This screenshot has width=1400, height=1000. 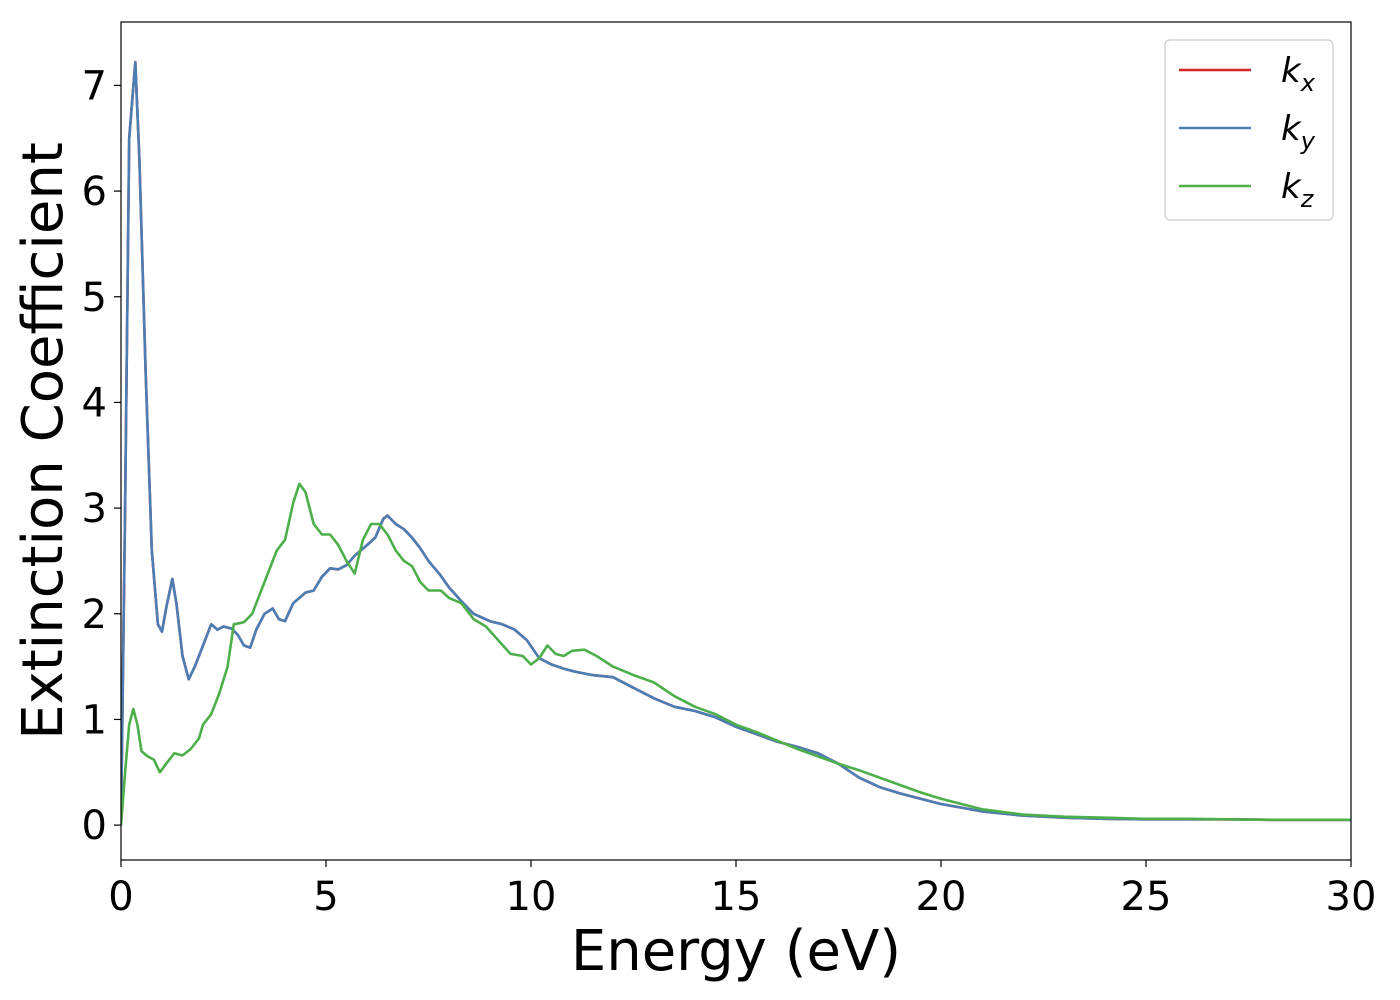 I want to click on x-axis-ticks: 0 5 10 15 20 25 30, so click(x=742, y=890).